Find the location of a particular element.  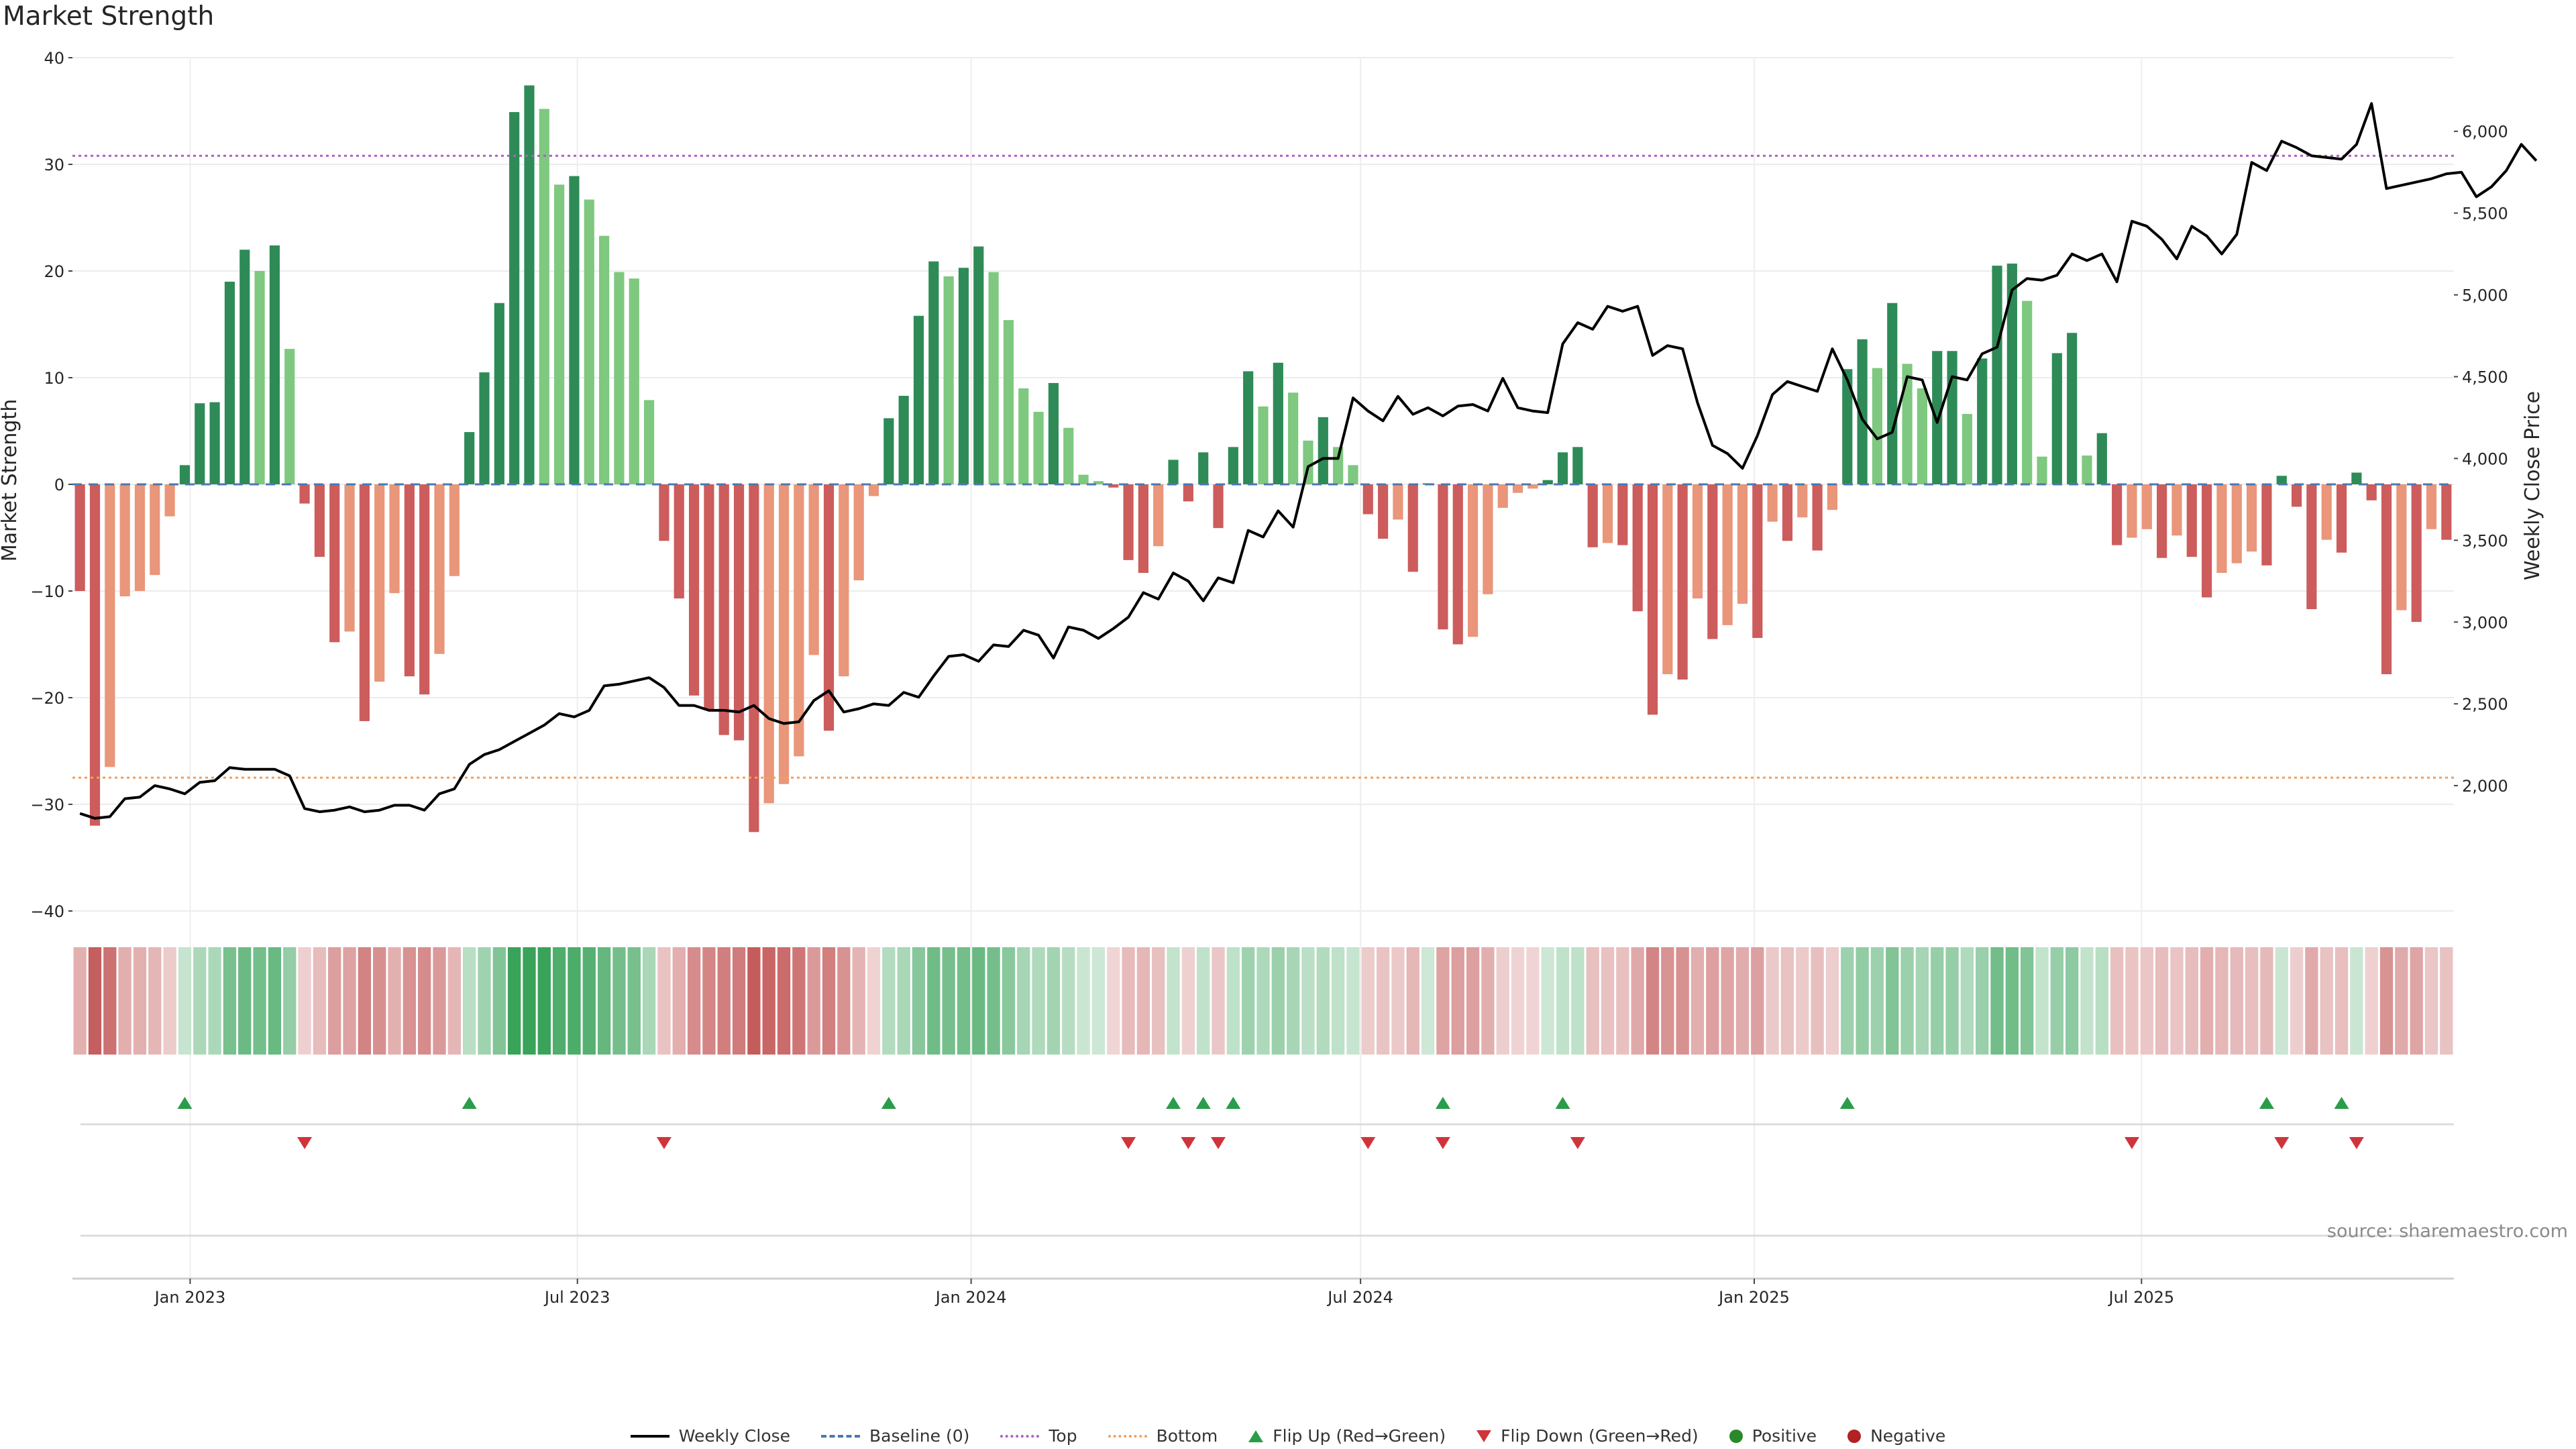

y2-tick-label: 4,500 is located at coordinates (2485, 377).